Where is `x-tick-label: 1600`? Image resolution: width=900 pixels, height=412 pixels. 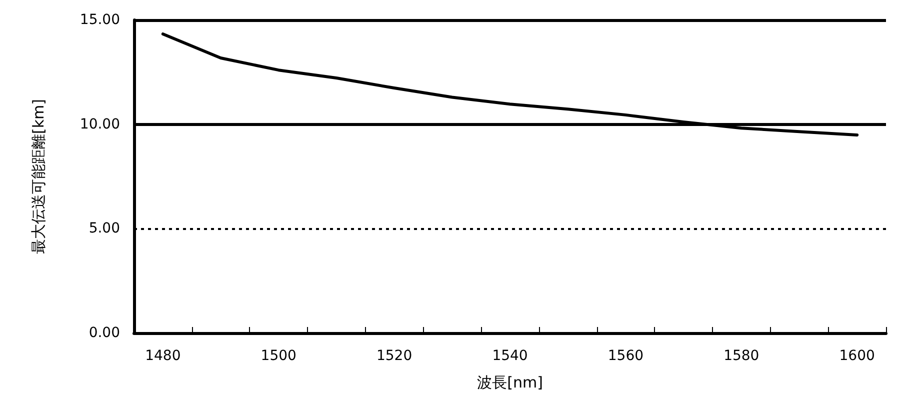
x-tick-label: 1600 is located at coordinates (857, 356).